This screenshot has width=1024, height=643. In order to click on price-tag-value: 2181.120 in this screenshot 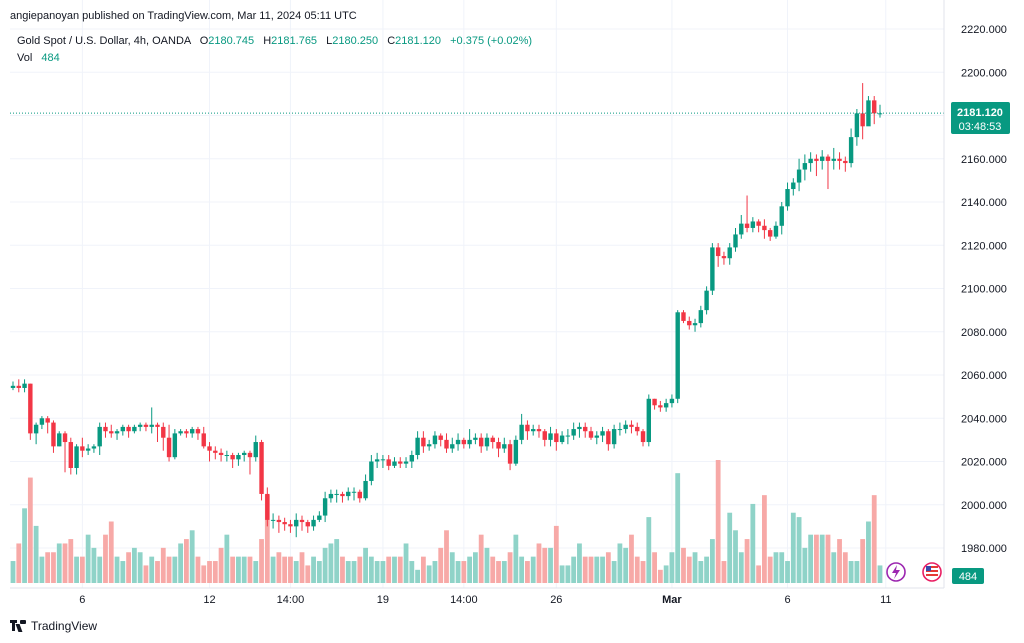, I will do `click(980, 113)`.